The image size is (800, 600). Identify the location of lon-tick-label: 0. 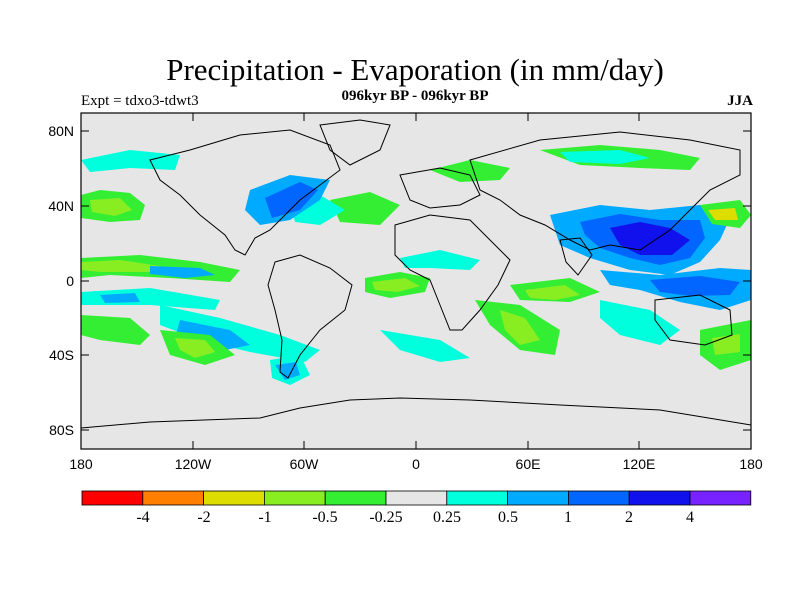
(416, 464).